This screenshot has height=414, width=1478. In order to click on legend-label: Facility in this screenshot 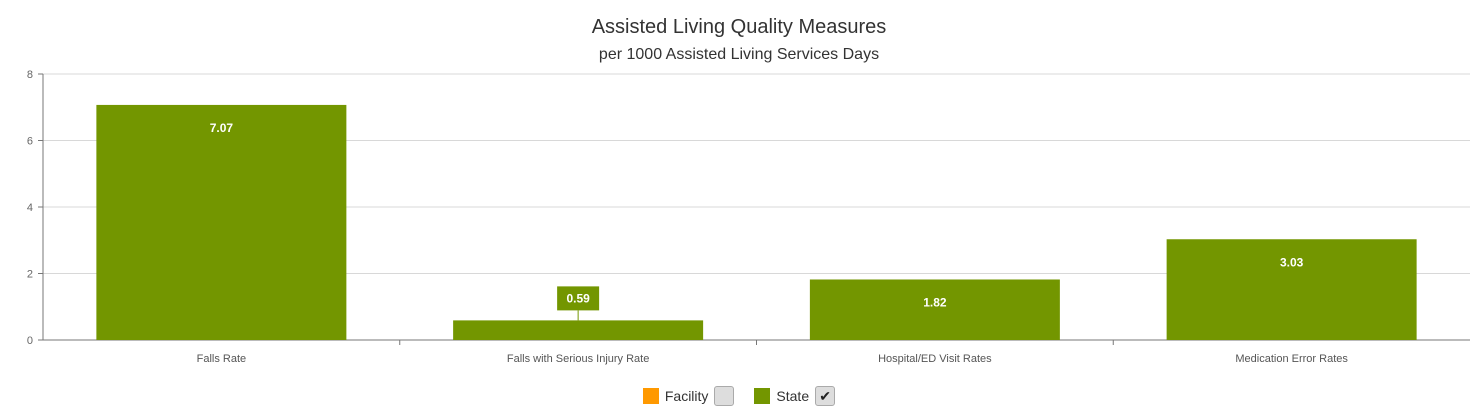, I will do `click(686, 396)`.